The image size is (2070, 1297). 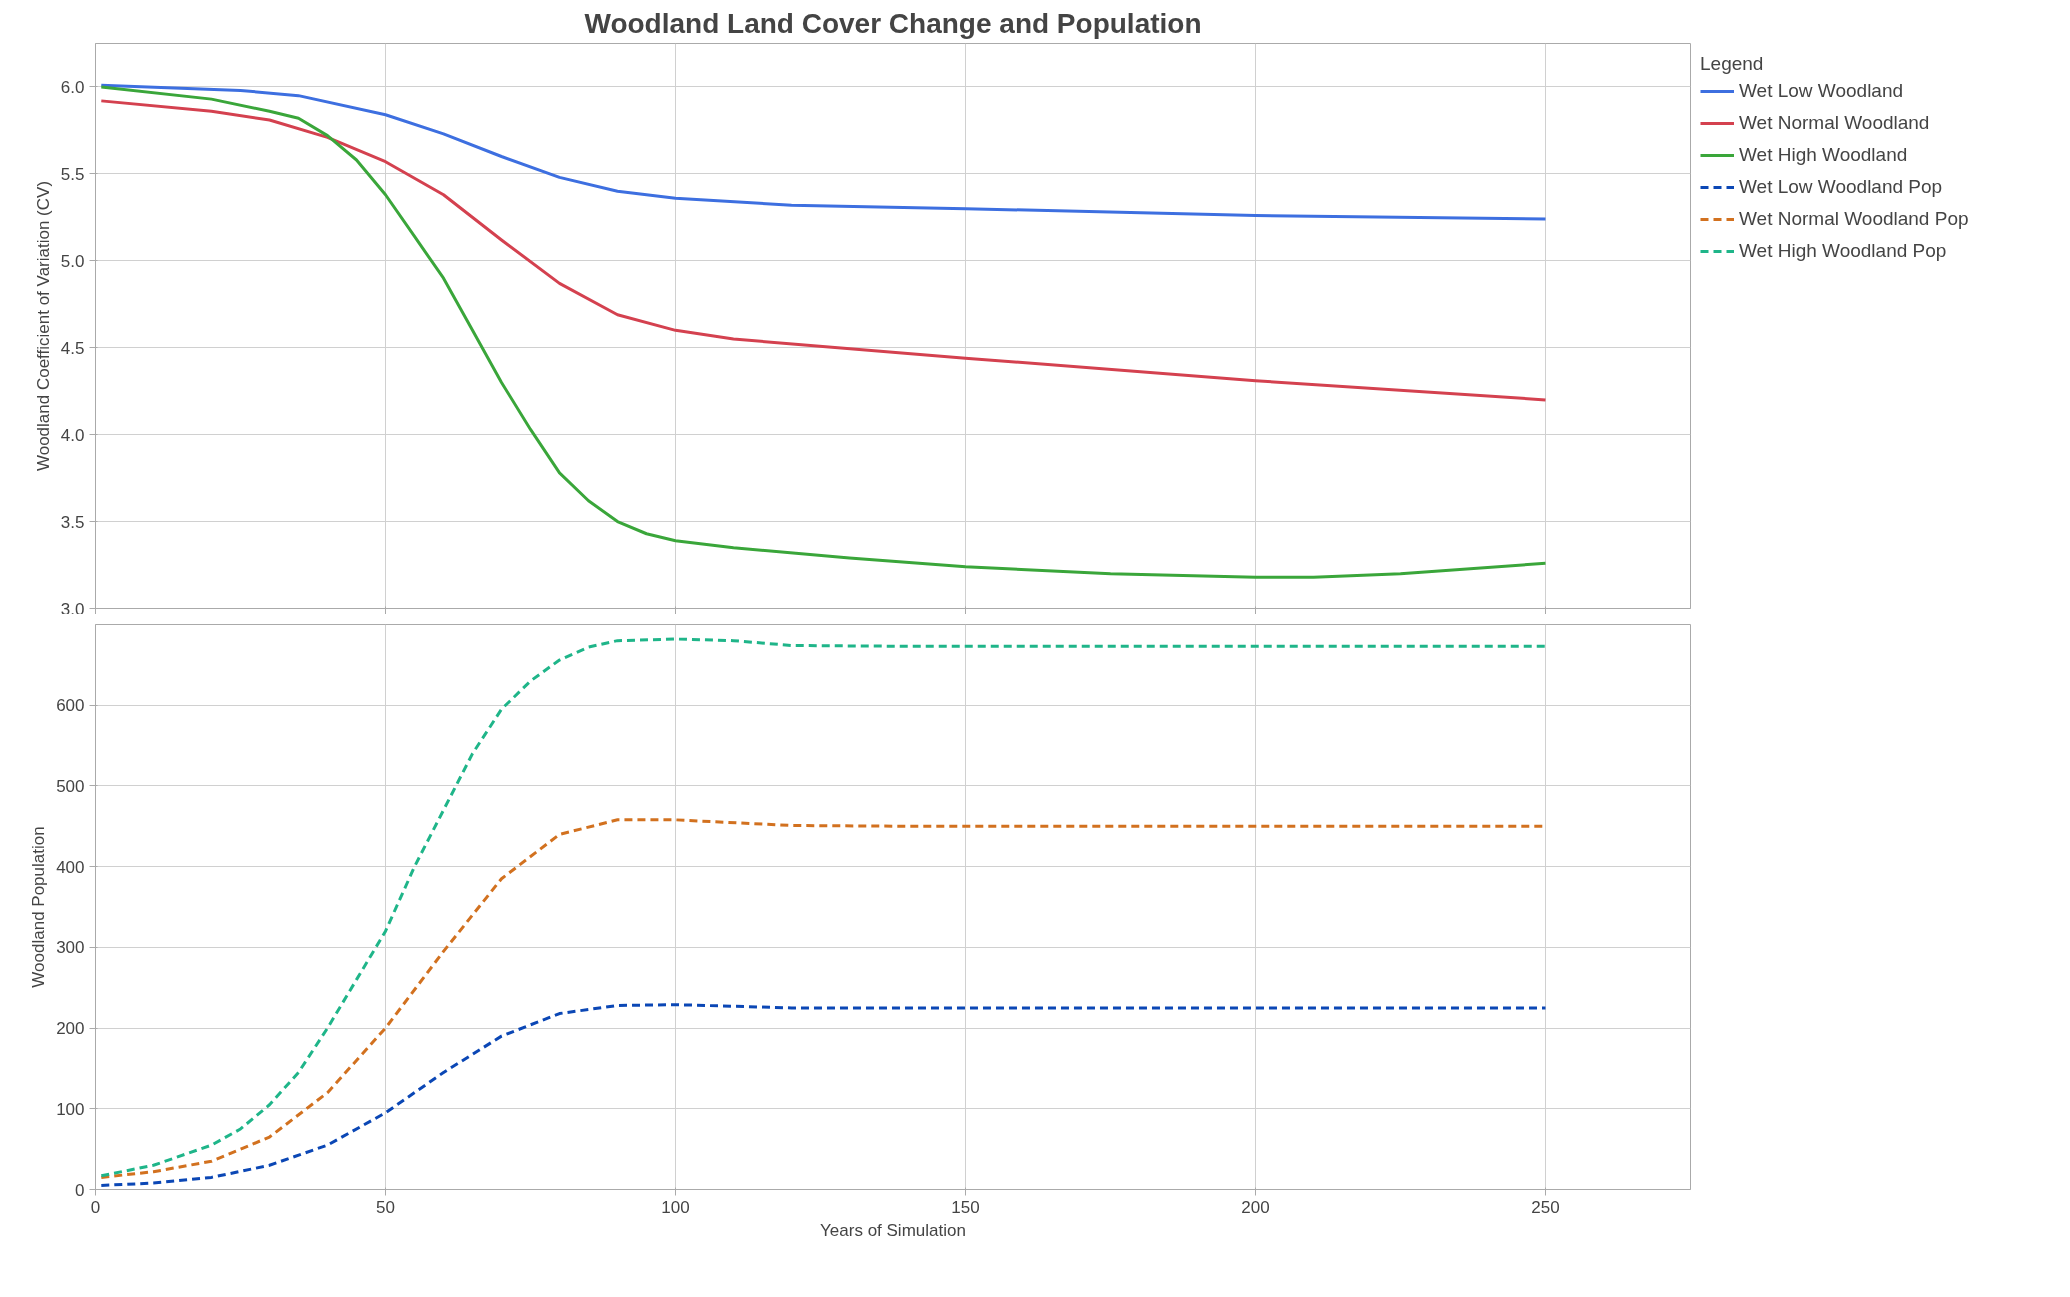 What do you see at coordinates (675, 1207) in the screenshot?
I see `x-tick-label: 100` at bounding box center [675, 1207].